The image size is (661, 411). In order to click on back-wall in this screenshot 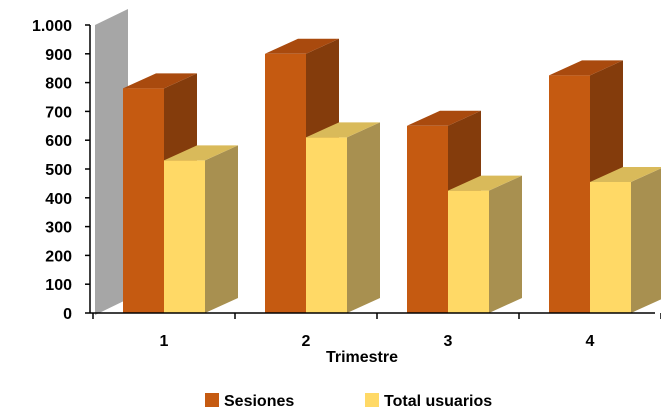, I will do `click(111, 162)`.